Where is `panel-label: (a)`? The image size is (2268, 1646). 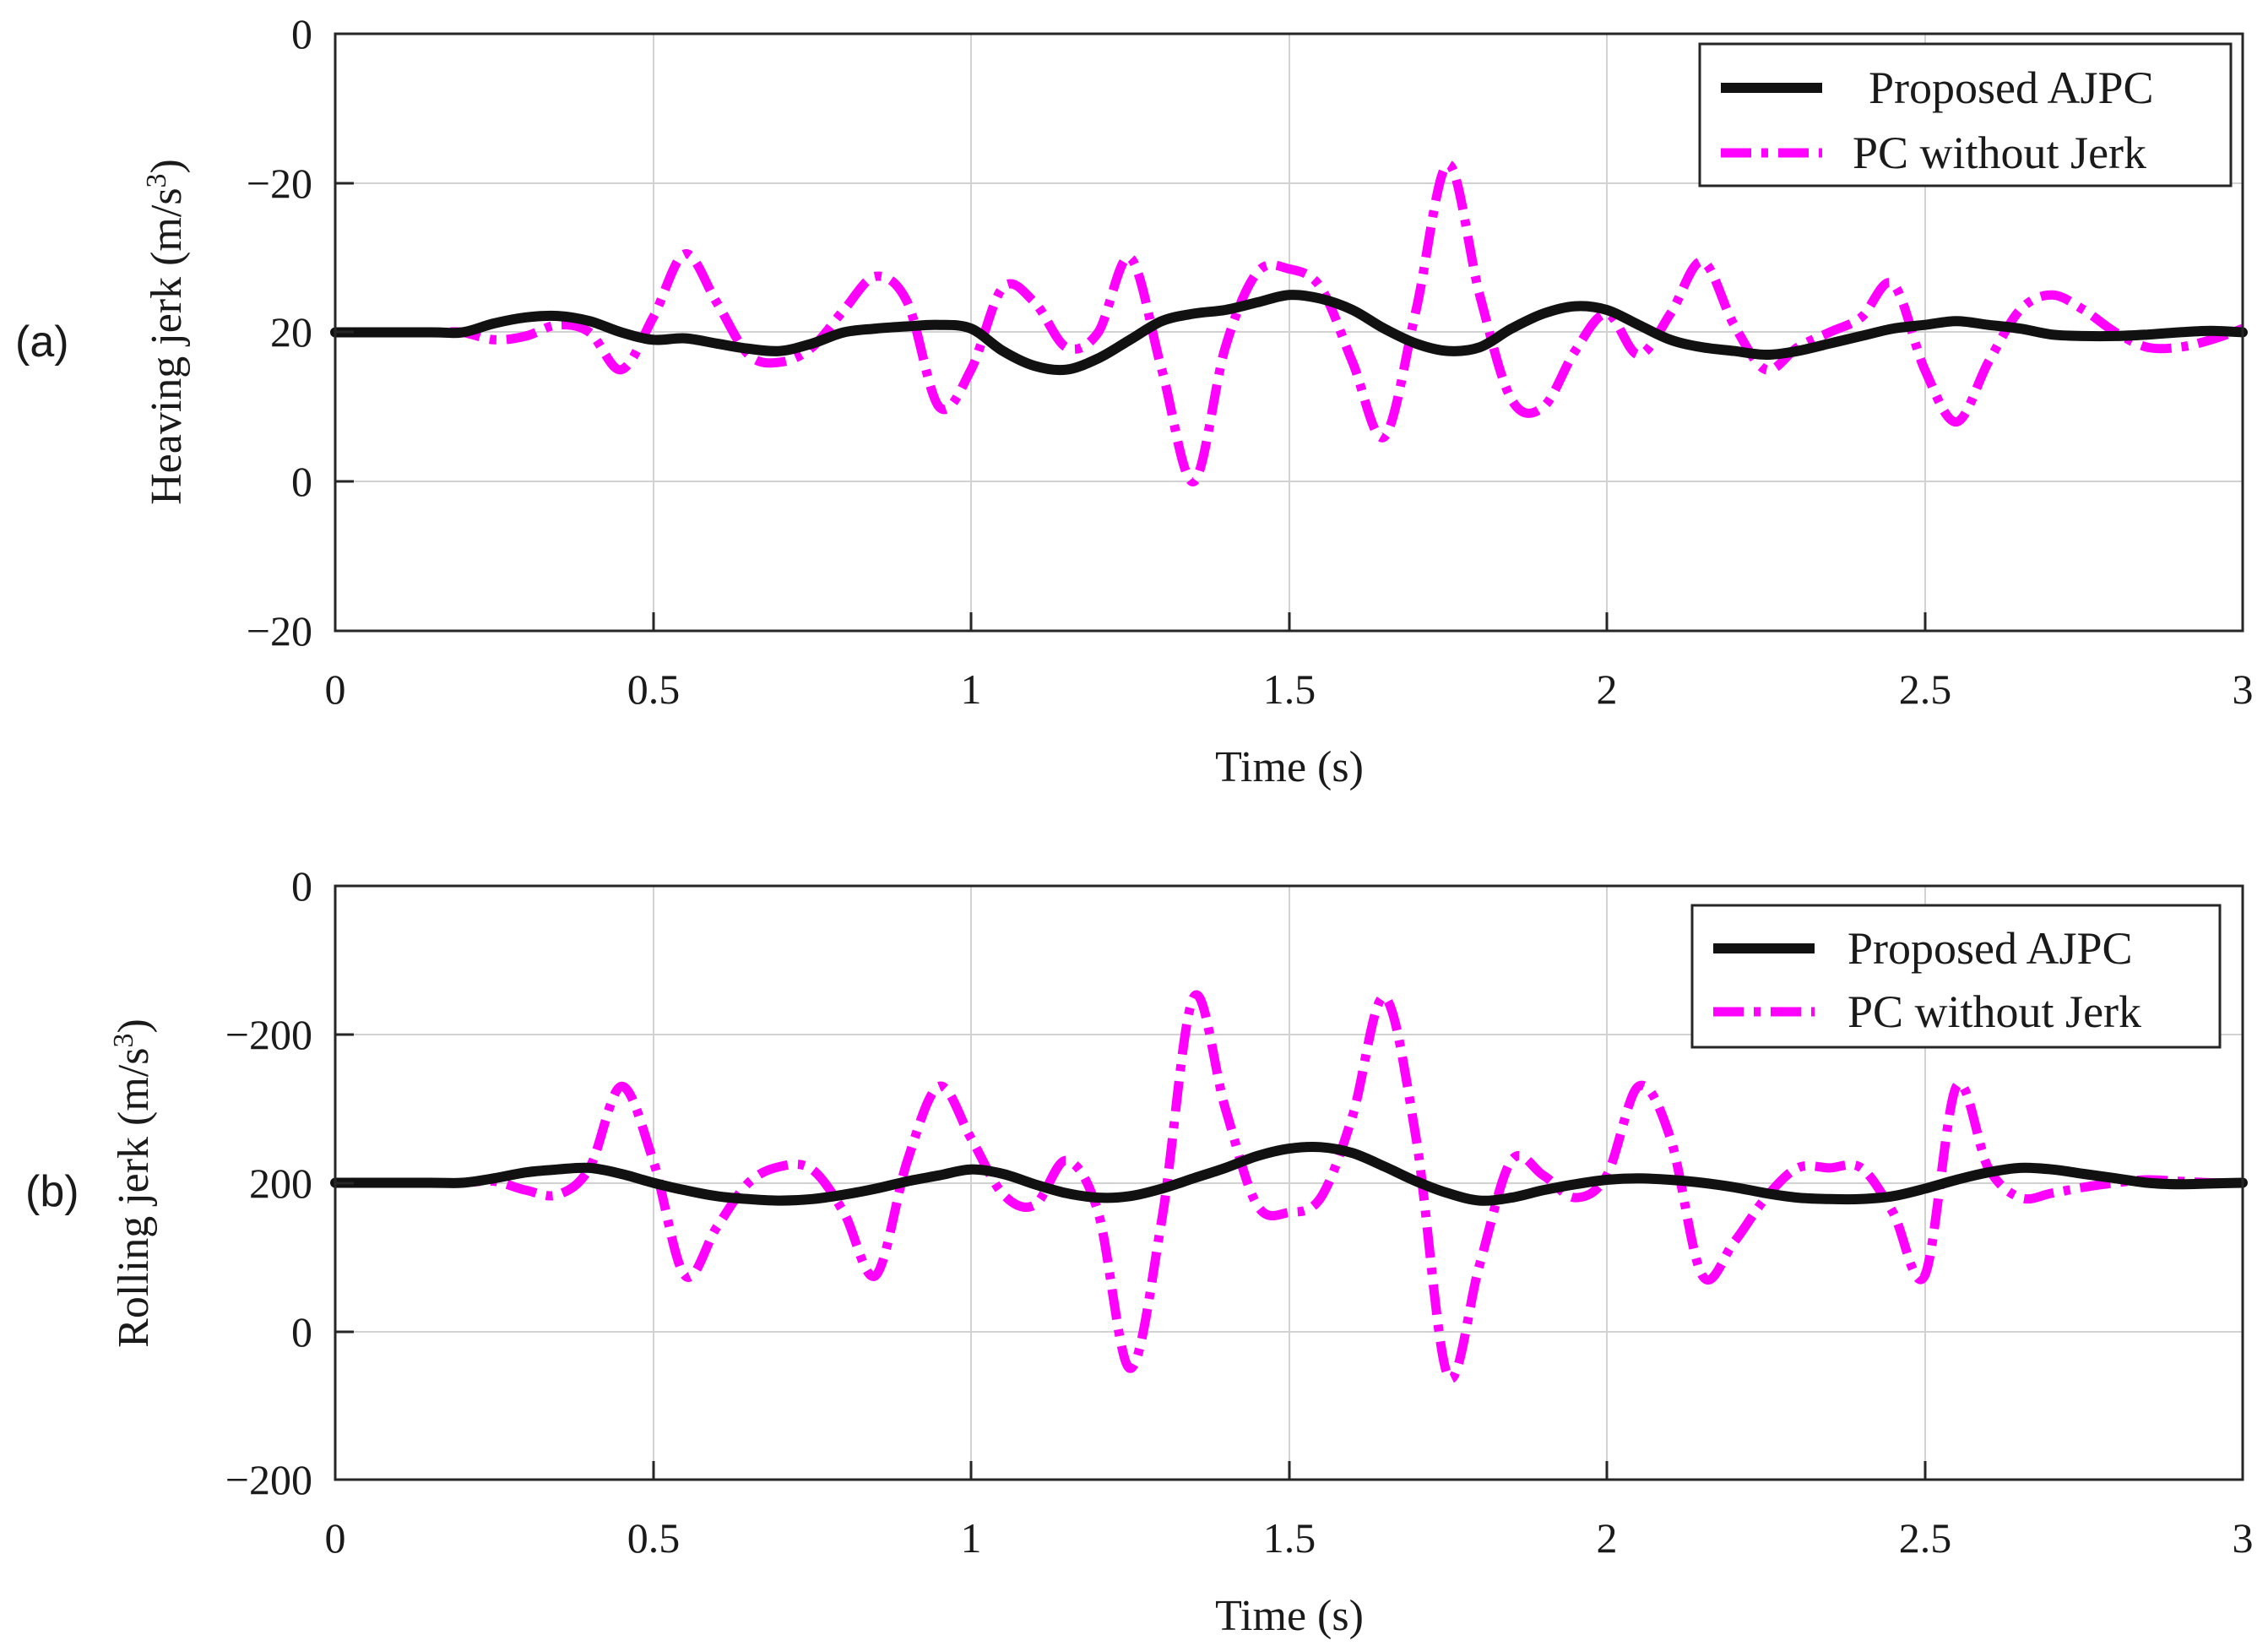
panel-label: (a) is located at coordinates (42, 342).